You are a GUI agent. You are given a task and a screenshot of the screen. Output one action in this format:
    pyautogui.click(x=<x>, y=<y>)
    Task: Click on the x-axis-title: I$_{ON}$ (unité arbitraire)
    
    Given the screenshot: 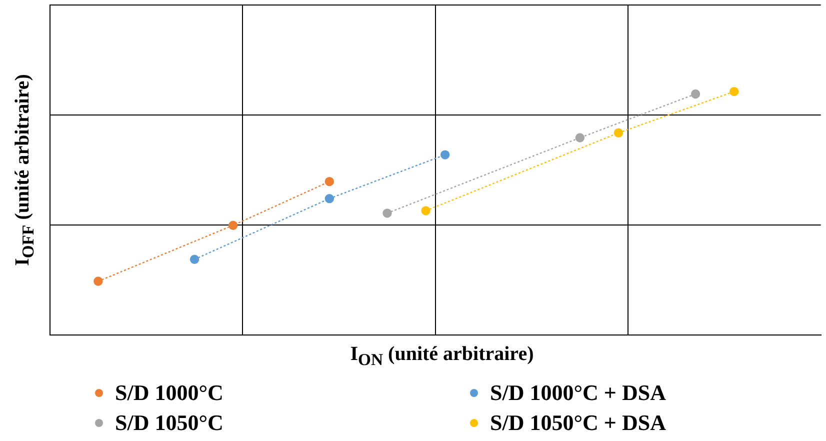 What is the action you would take?
    pyautogui.click(x=442, y=356)
    